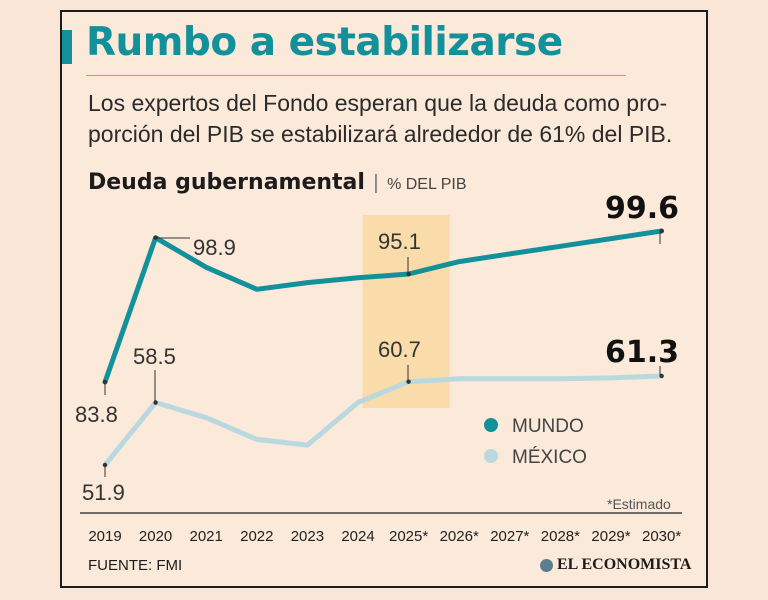 Image resolution: width=768 pixels, height=600 pixels. I want to click on source-label: FUENTE: FMI, so click(135, 565).